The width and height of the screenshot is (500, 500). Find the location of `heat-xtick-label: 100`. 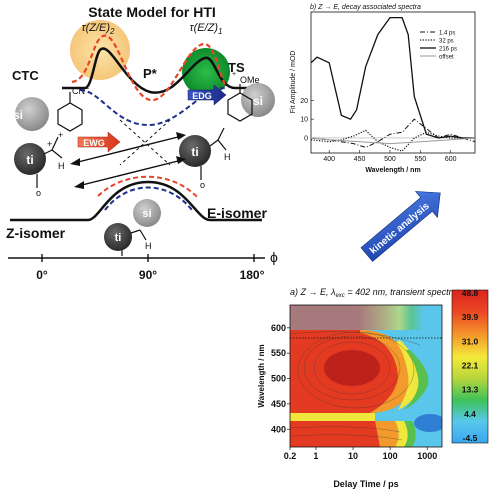

heat-xtick-label: 100 is located at coordinates (390, 456).